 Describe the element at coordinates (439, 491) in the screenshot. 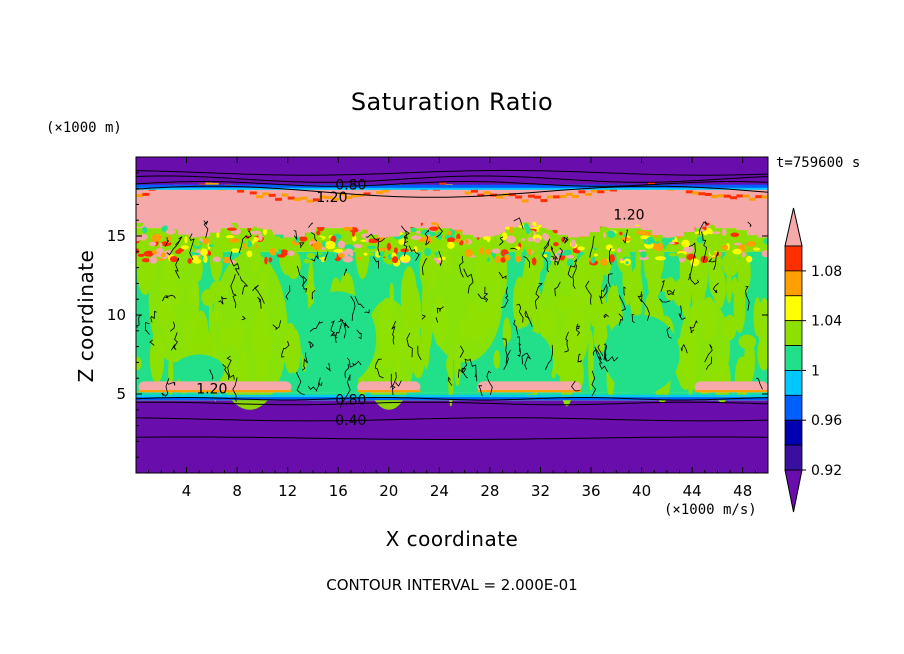

I see `x-tick-label-5: 24` at that location.